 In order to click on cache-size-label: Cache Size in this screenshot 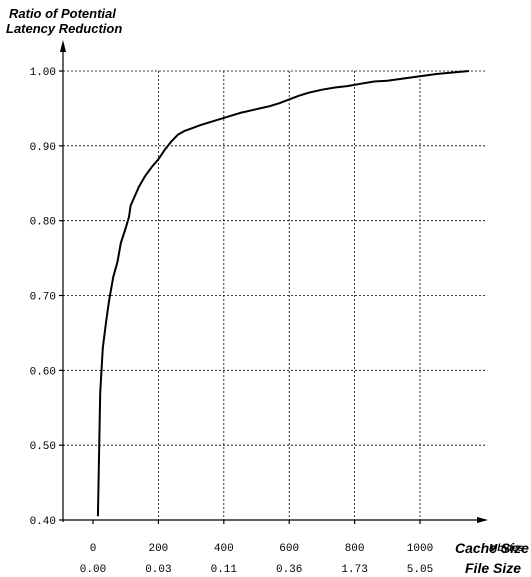, I will do `click(492, 548)`.